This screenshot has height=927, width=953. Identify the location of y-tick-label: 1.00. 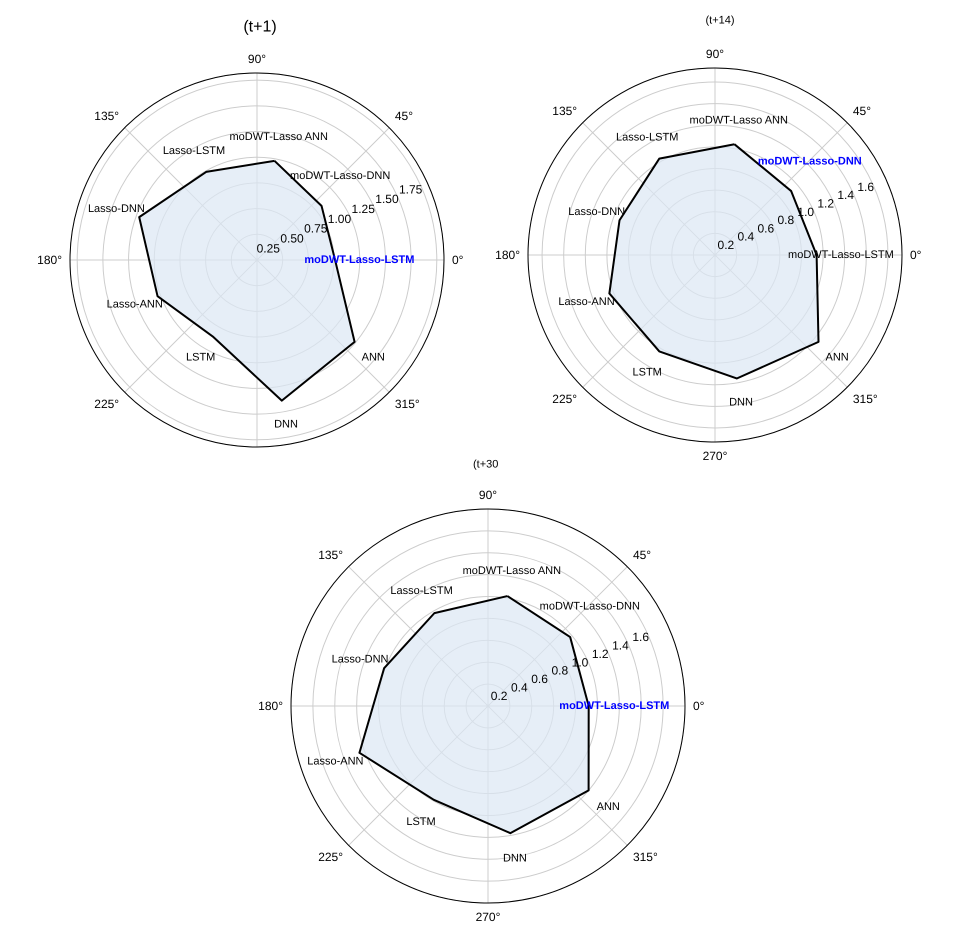
(340, 219).